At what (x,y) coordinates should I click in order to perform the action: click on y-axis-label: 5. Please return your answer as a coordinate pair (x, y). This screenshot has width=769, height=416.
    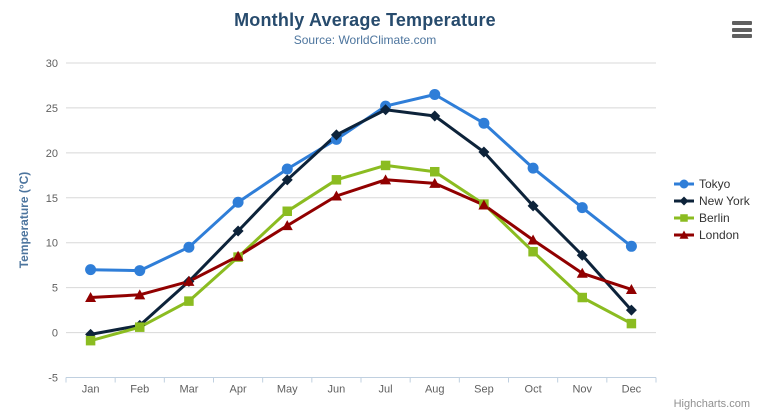
    Looking at the image, I should click on (55, 289).